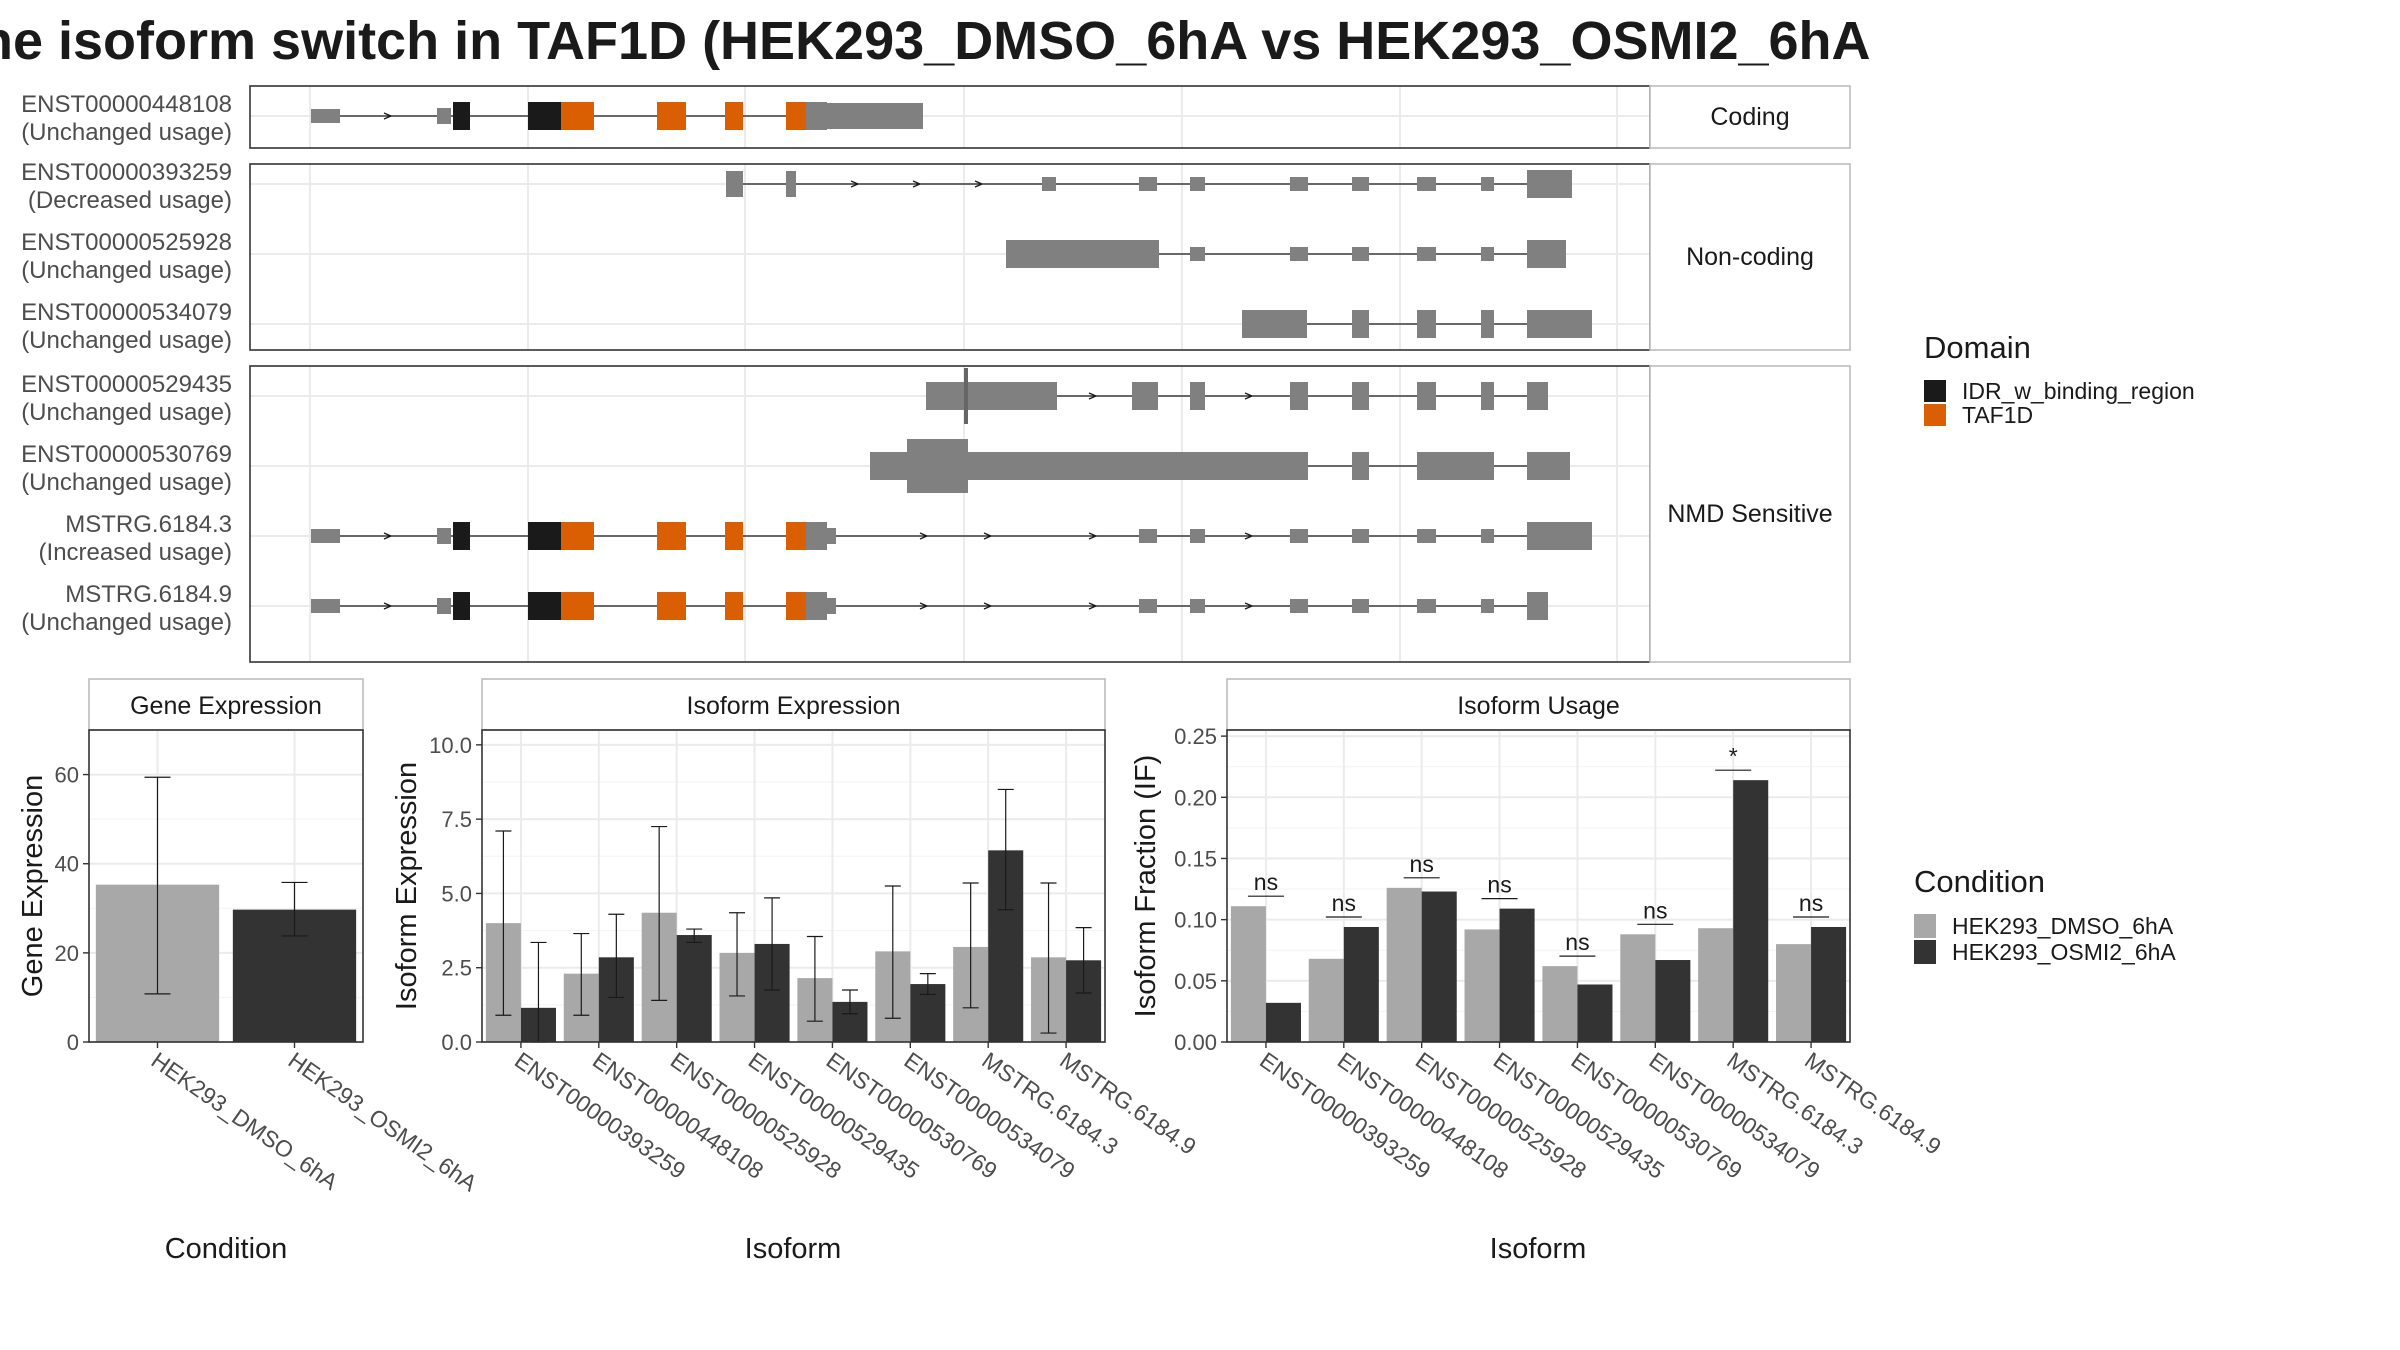 This screenshot has height=1350, width=2400. What do you see at coordinates (1749, 117) in the screenshot?
I see `panel-strip-label: Coding` at bounding box center [1749, 117].